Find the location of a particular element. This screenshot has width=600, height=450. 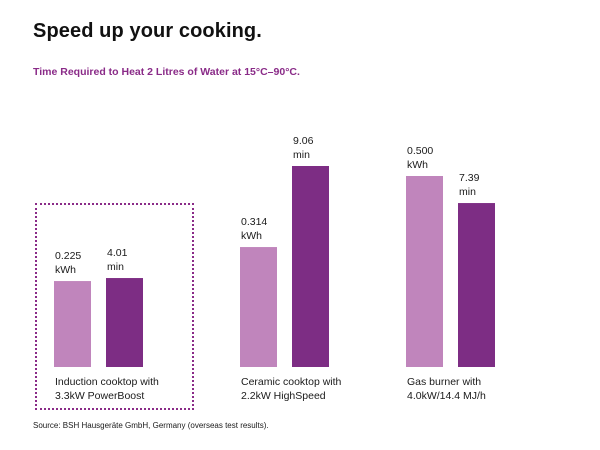

page-headline: Speed up your cooking. is located at coordinates (147, 31).